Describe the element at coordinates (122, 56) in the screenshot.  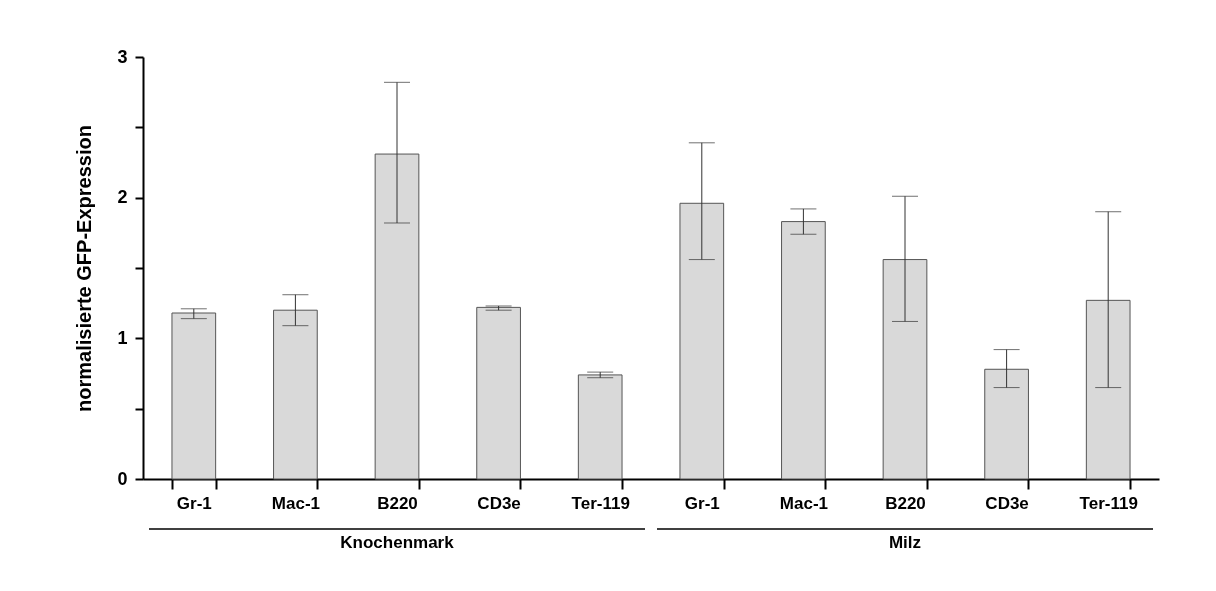
I see `y-tick-label: 3` at that location.